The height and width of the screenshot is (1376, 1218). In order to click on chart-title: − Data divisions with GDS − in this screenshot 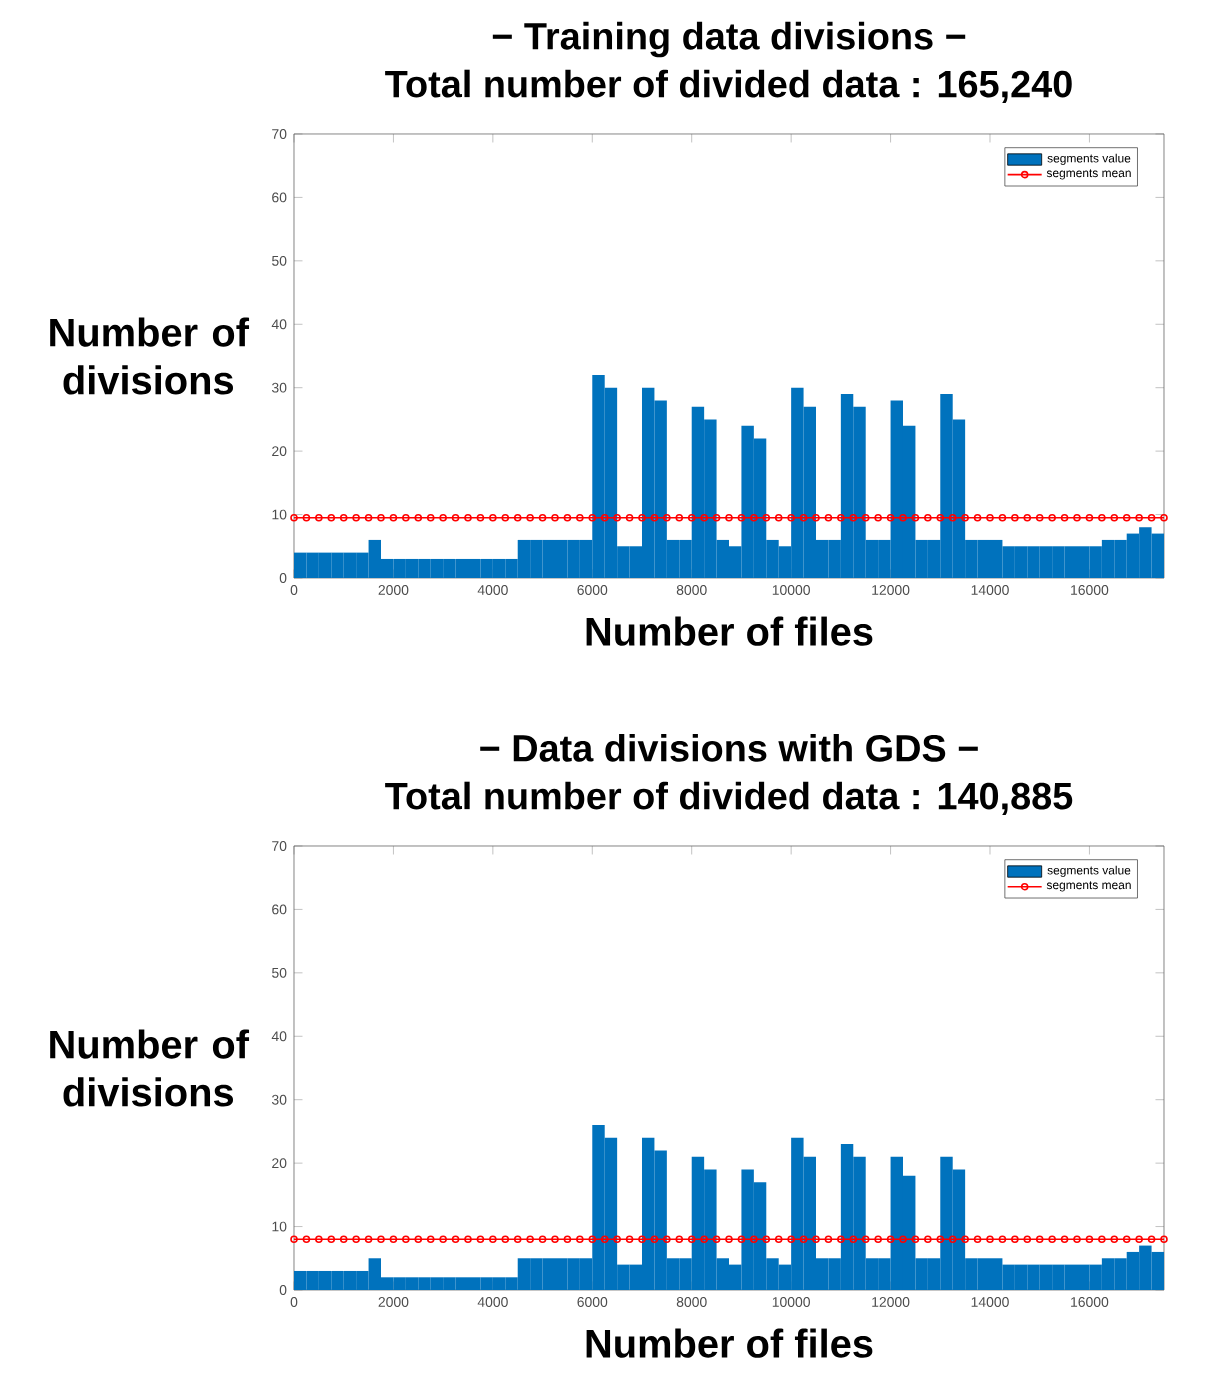, I will do `click(729, 747)`.